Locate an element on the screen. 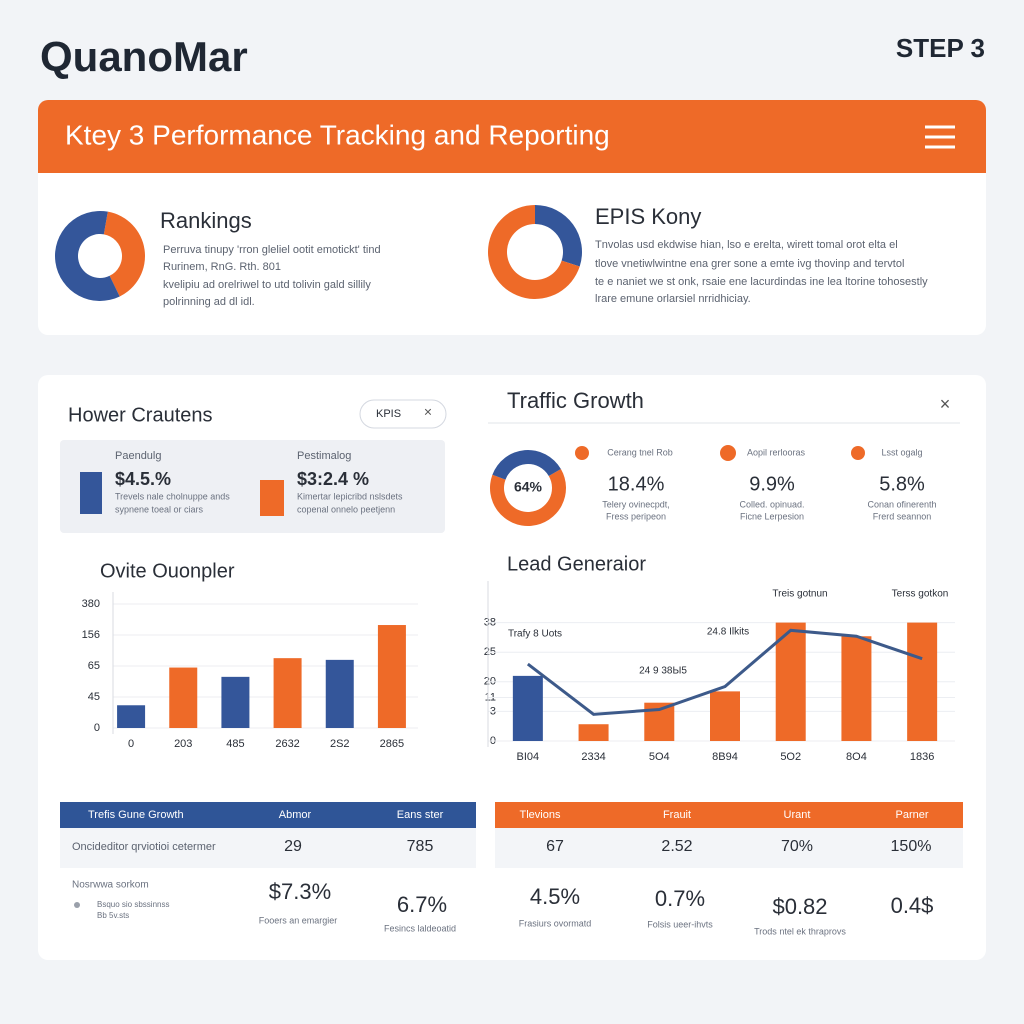  kpi-box is located at coordinates (252, 486).